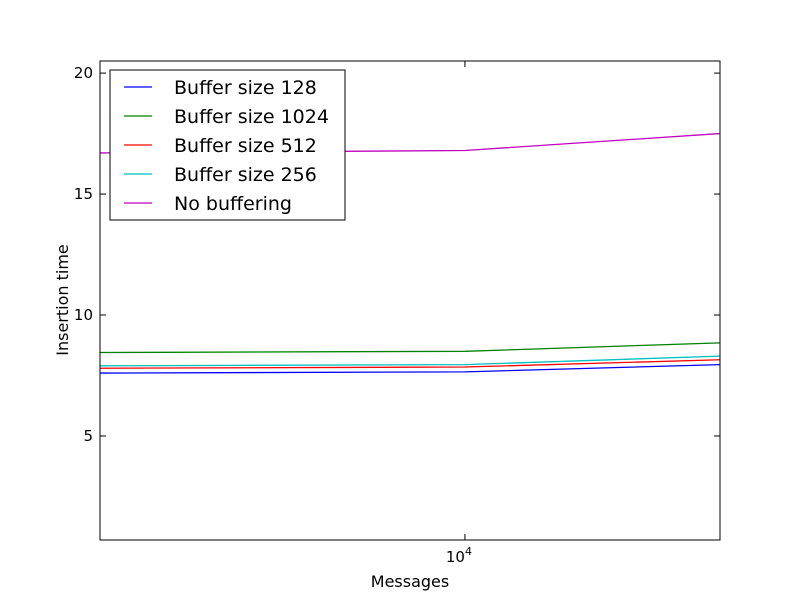 Image resolution: width=800 pixels, height=605 pixels. What do you see at coordinates (245, 88) in the screenshot?
I see `legend-label-0: Buffer size 128` at bounding box center [245, 88].